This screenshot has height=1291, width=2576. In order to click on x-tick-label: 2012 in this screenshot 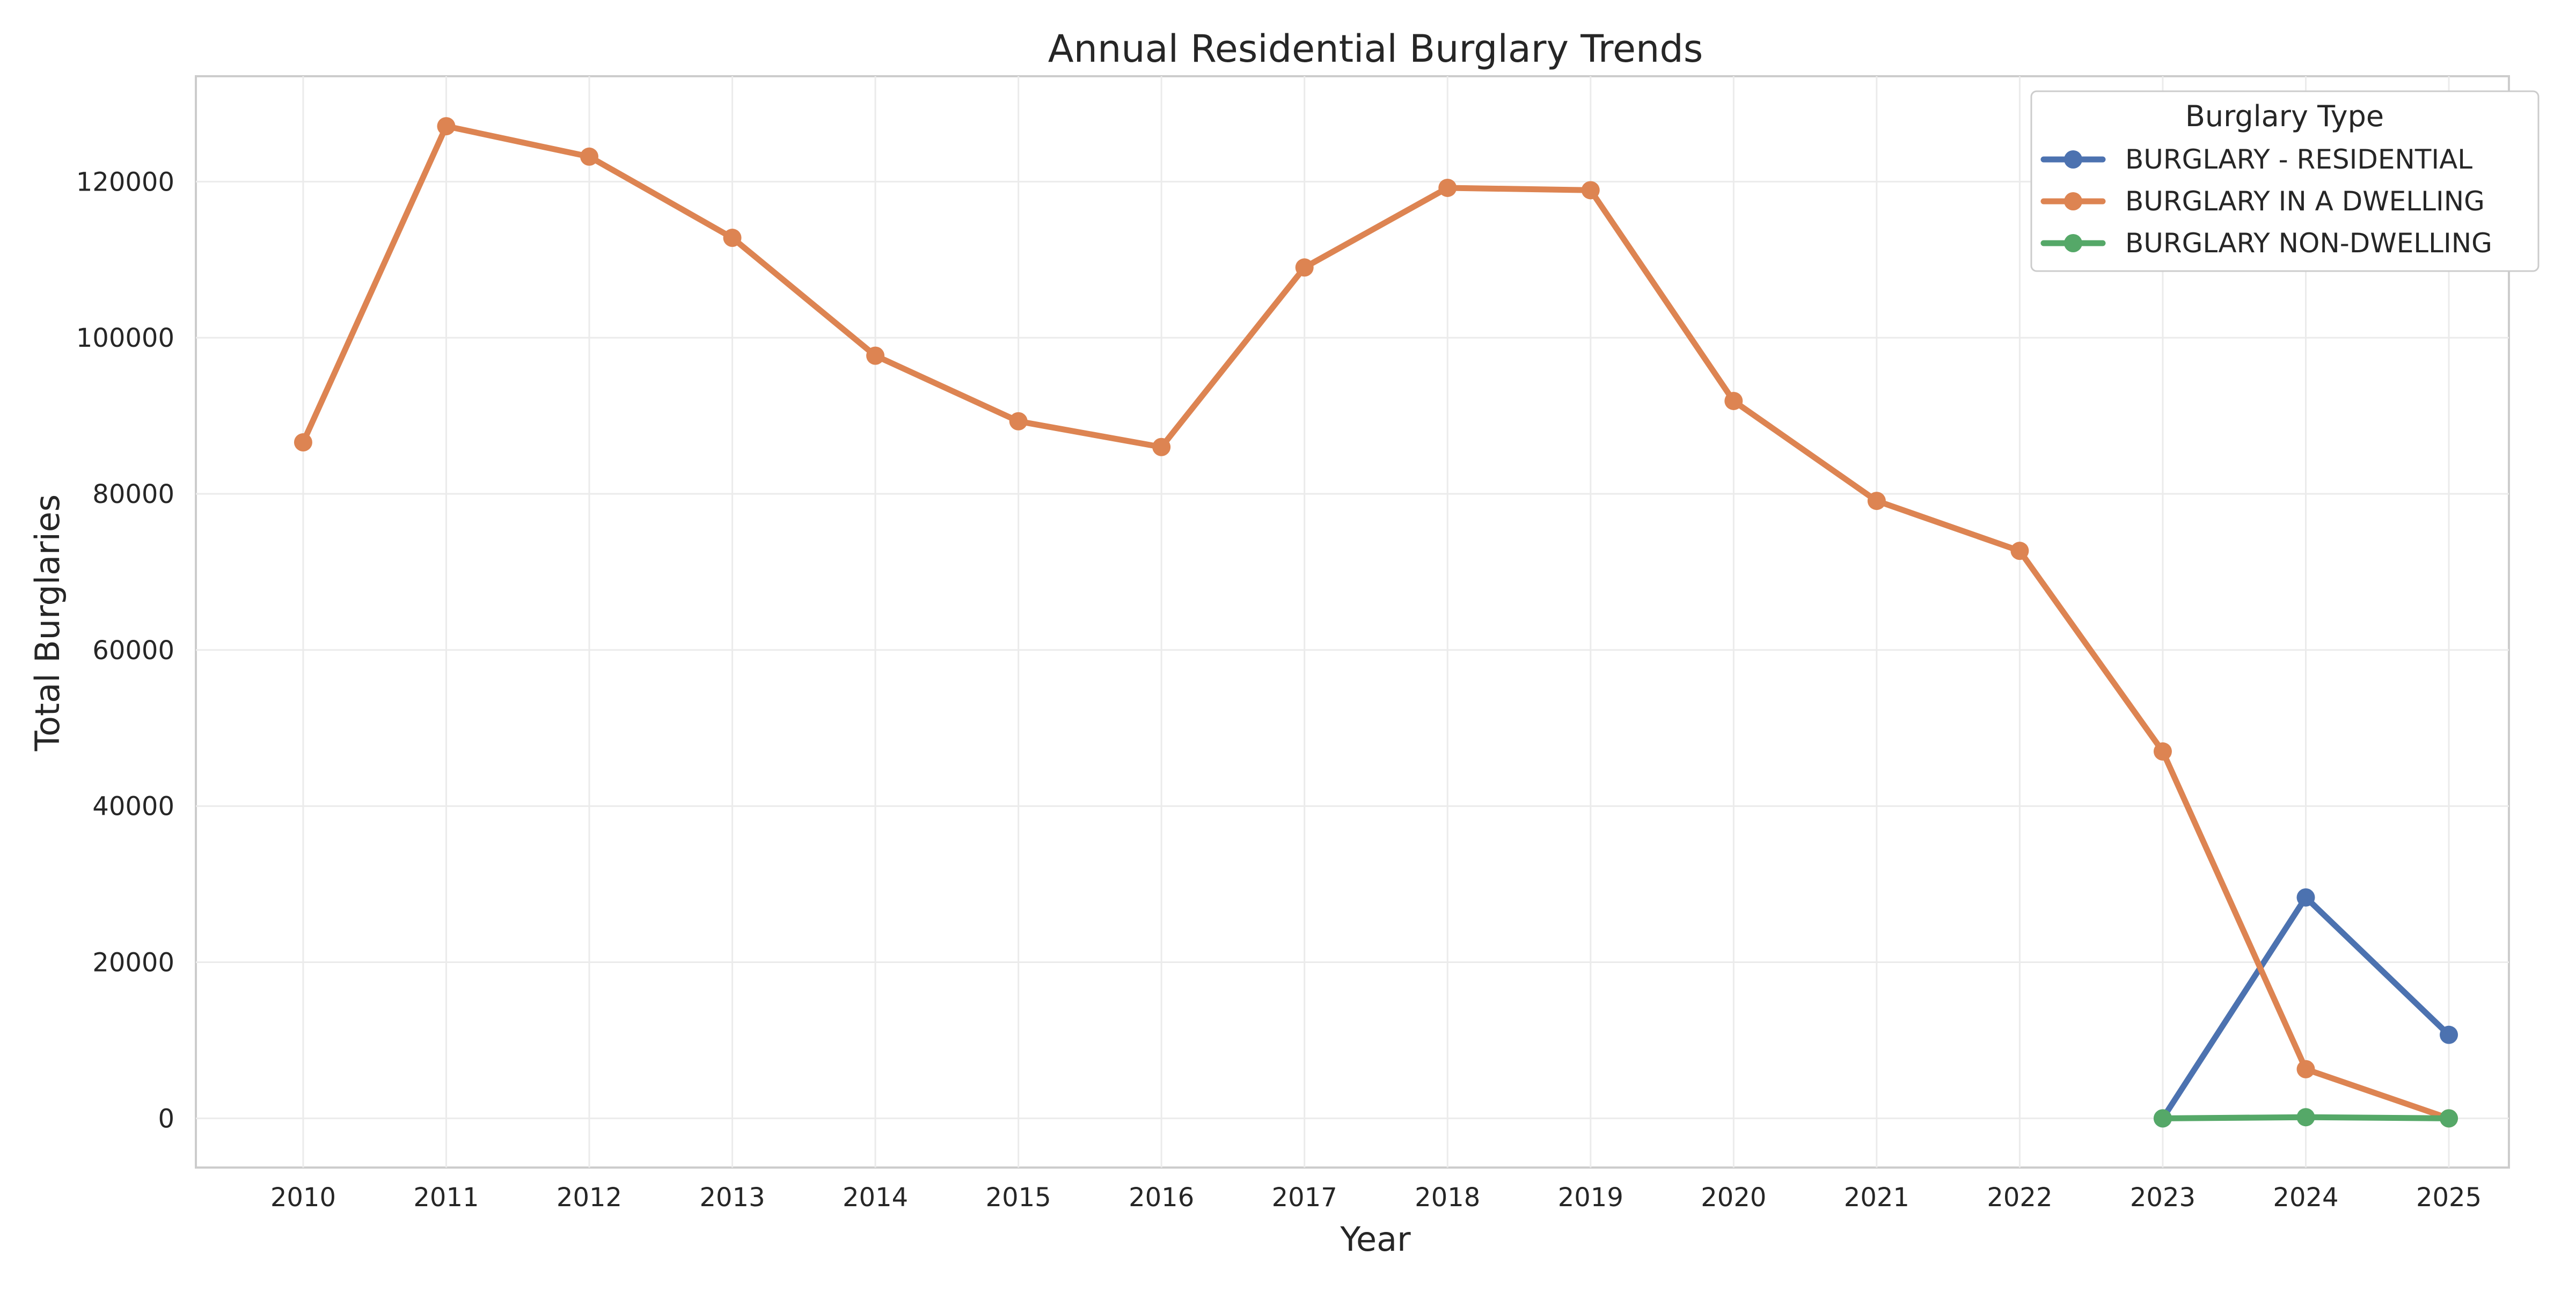, I will do `click(589, 1198)`.